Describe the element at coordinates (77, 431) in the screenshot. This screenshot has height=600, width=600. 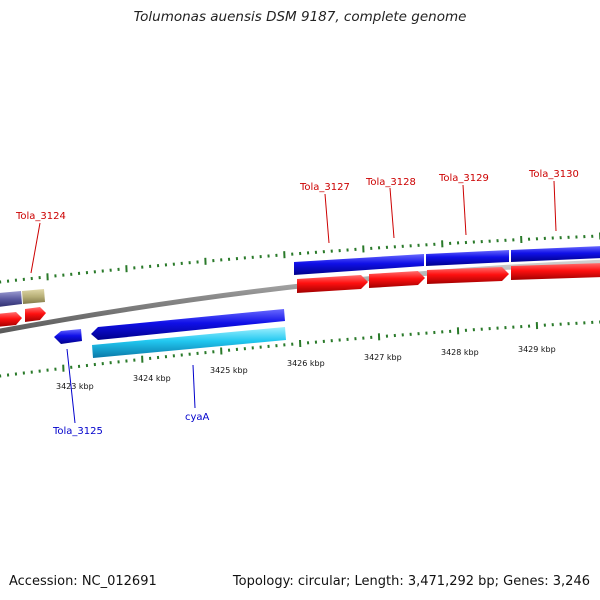
I see `gene-label-tola-3125: Tola_3125` at that location.